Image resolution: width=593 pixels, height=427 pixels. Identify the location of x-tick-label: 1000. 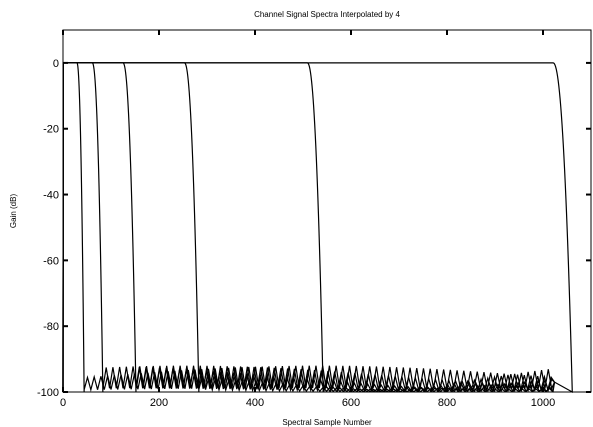
(543, 403).